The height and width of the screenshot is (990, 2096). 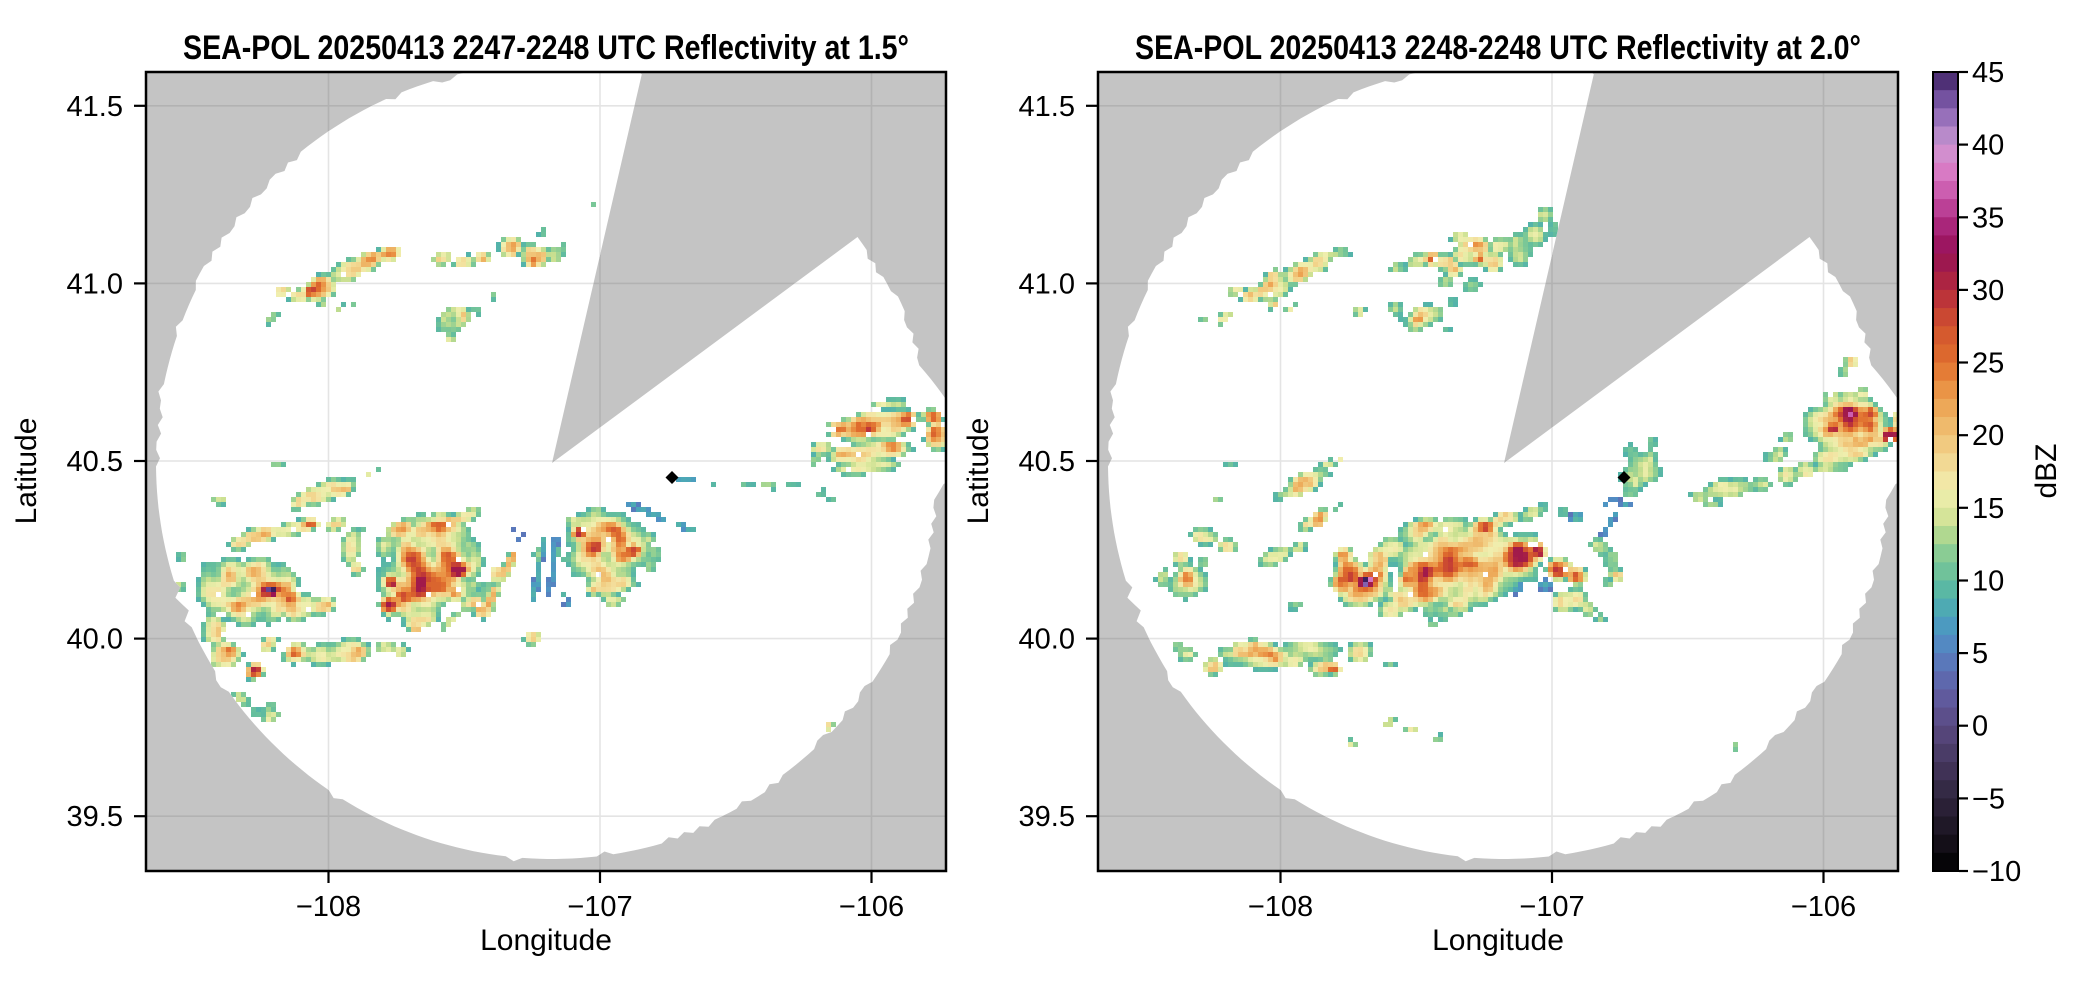 What do you see at coordinates (1988, 146) in the screenshot?
I see `svg-text: 40` at bounding box center [1988, 146].